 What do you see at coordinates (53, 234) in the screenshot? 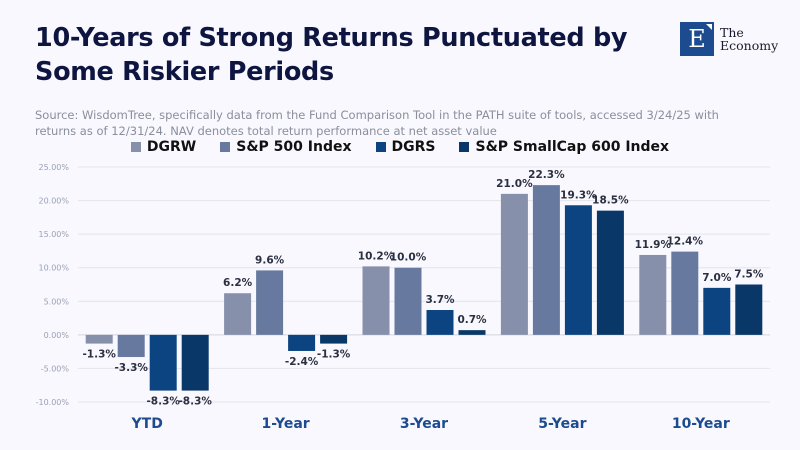
I see `y-tick-label: 15.00%` at bounding box center [53, 234].